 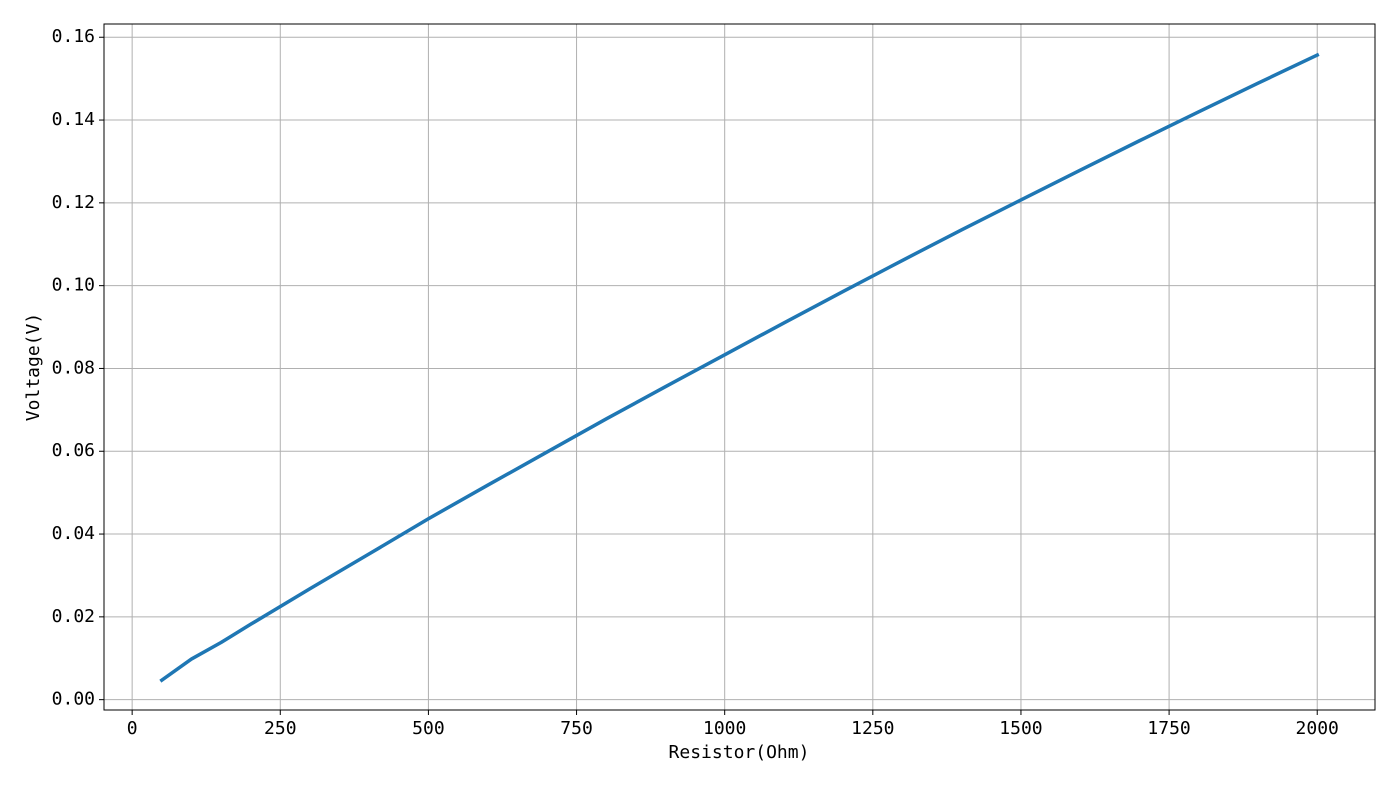 What do you see at coordinates (1020, 728) in the screenshot?
I see `x-tick-label: 1500` at bounding box center [1020, 728].